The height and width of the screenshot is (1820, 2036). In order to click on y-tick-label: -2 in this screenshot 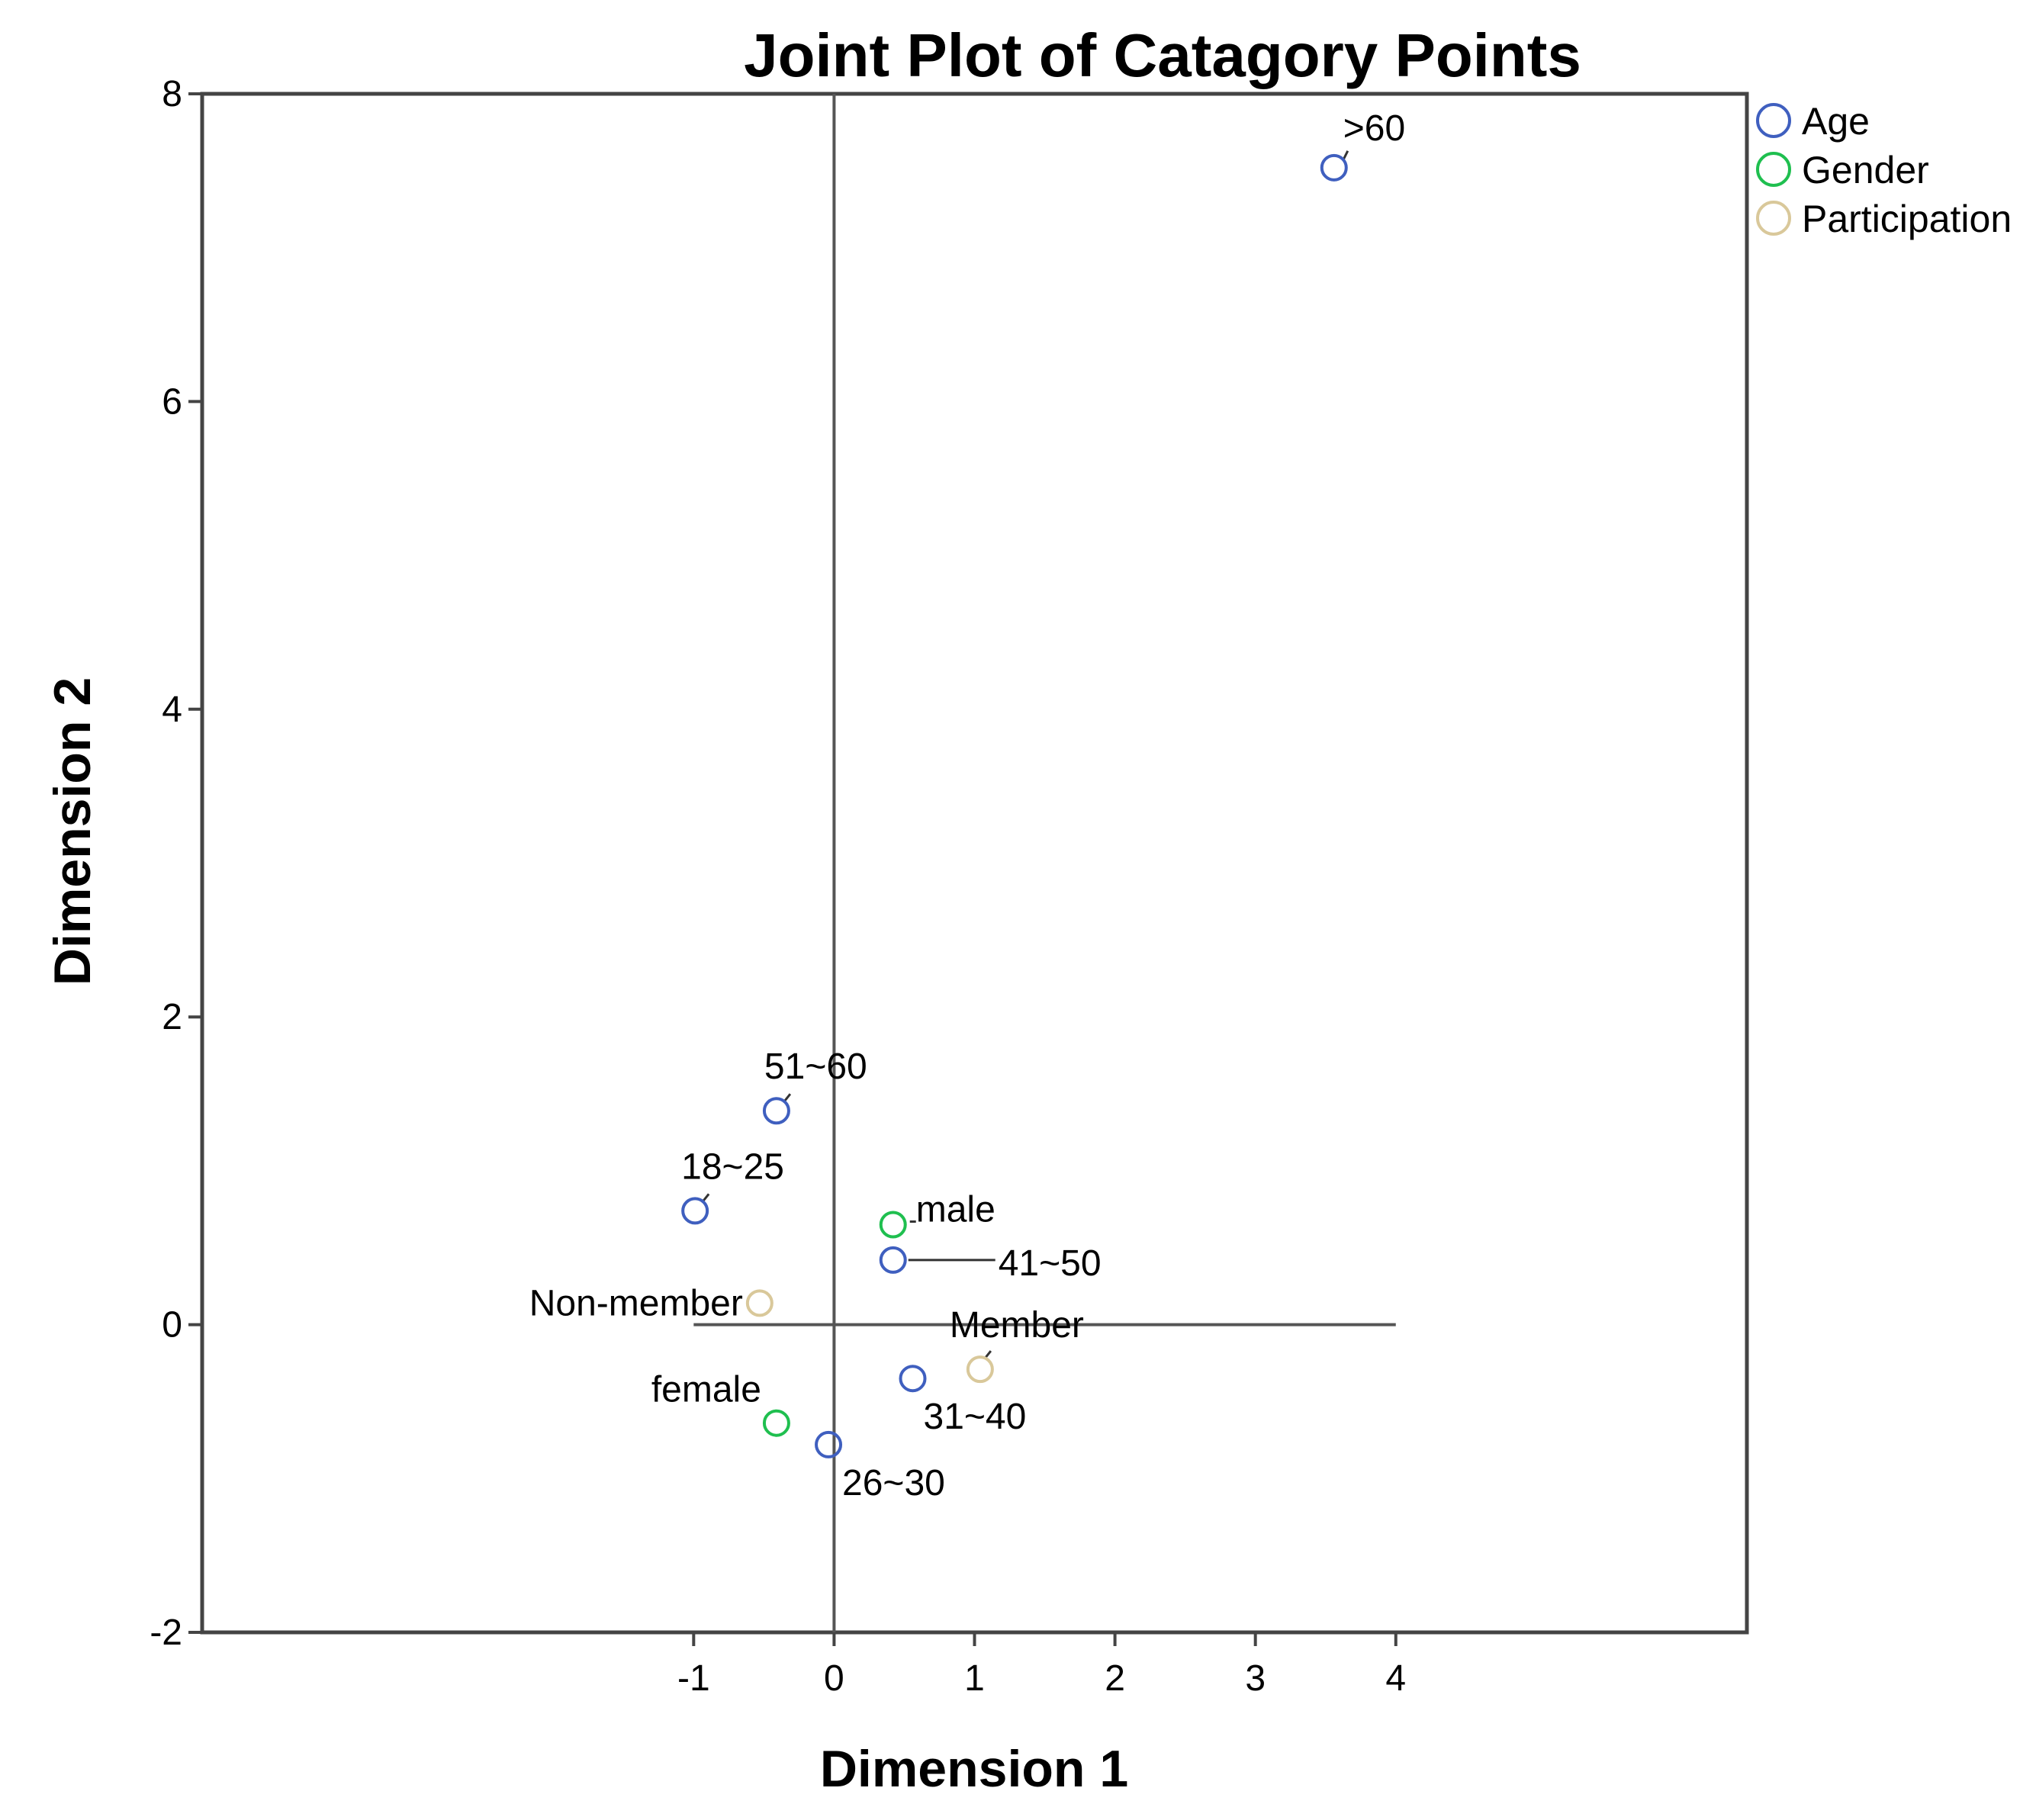, I will do `click(166, 1633)`.